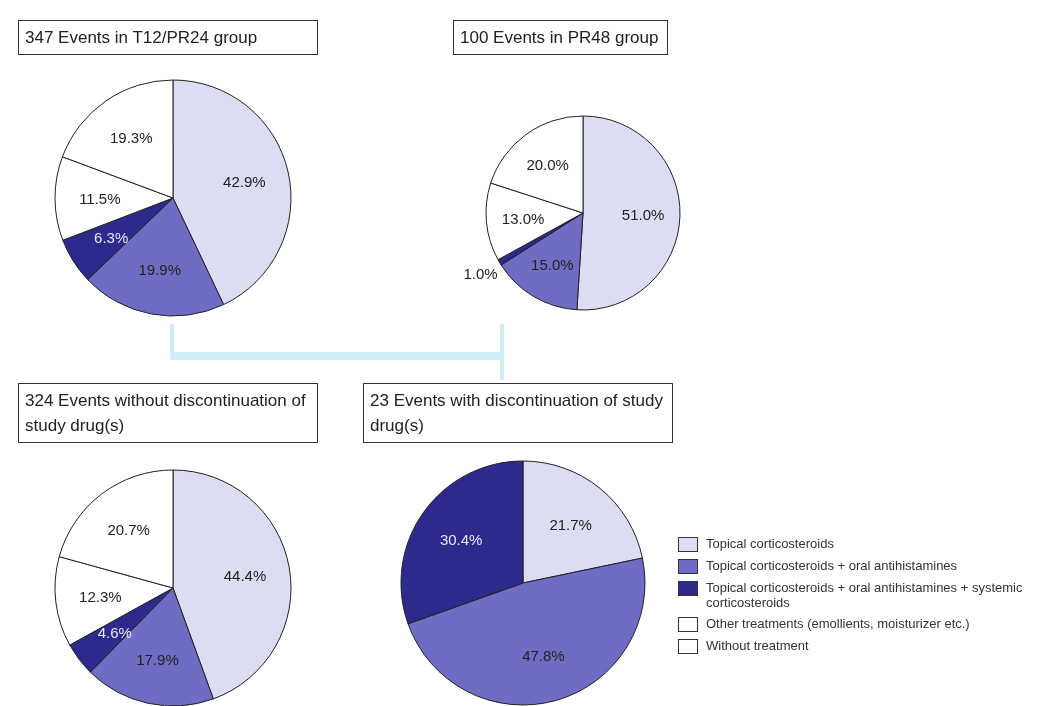  I want to click on data-label: 1.0%, so click(480, 274).